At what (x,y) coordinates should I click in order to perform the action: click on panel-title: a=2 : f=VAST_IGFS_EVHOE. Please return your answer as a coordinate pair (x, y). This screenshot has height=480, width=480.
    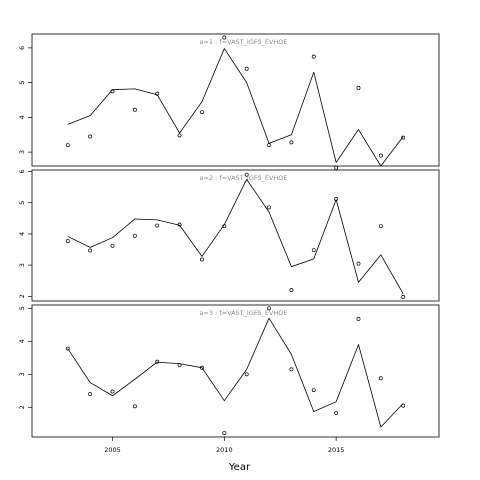
    Looking at the image, I should click on (243, 178).